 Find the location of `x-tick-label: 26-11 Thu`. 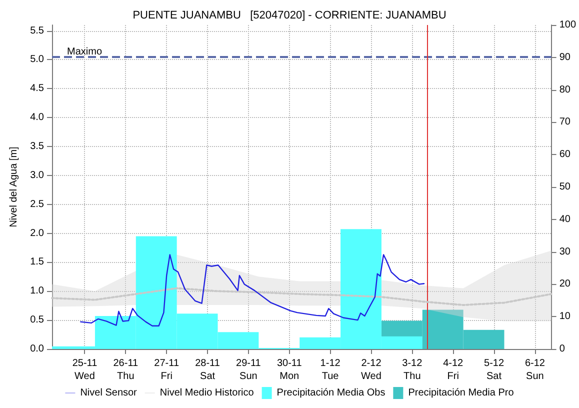

x-tick-label: 26-11 Thu is located at coordinates (126, 370).